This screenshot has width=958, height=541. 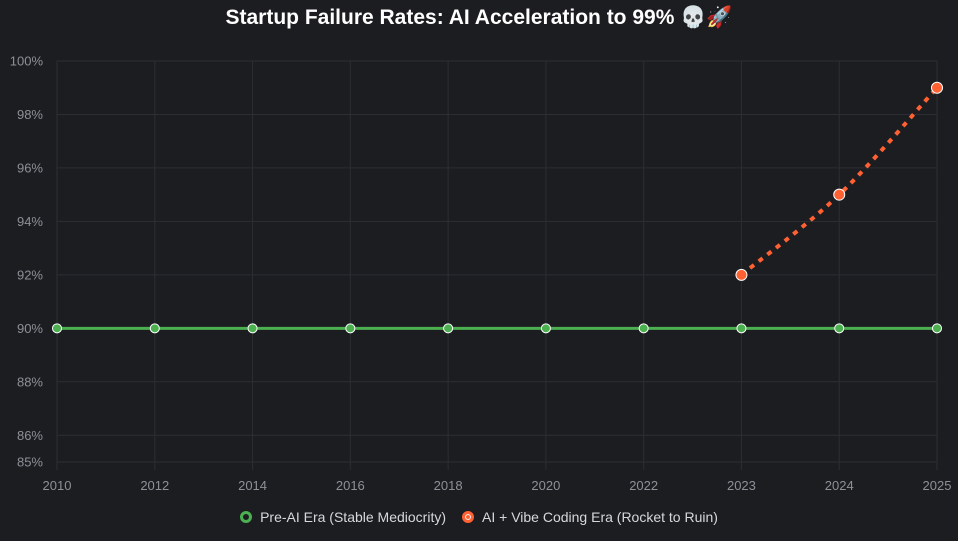 I want to click on legend-swatch-ai-era, so click(x=468, y=517).